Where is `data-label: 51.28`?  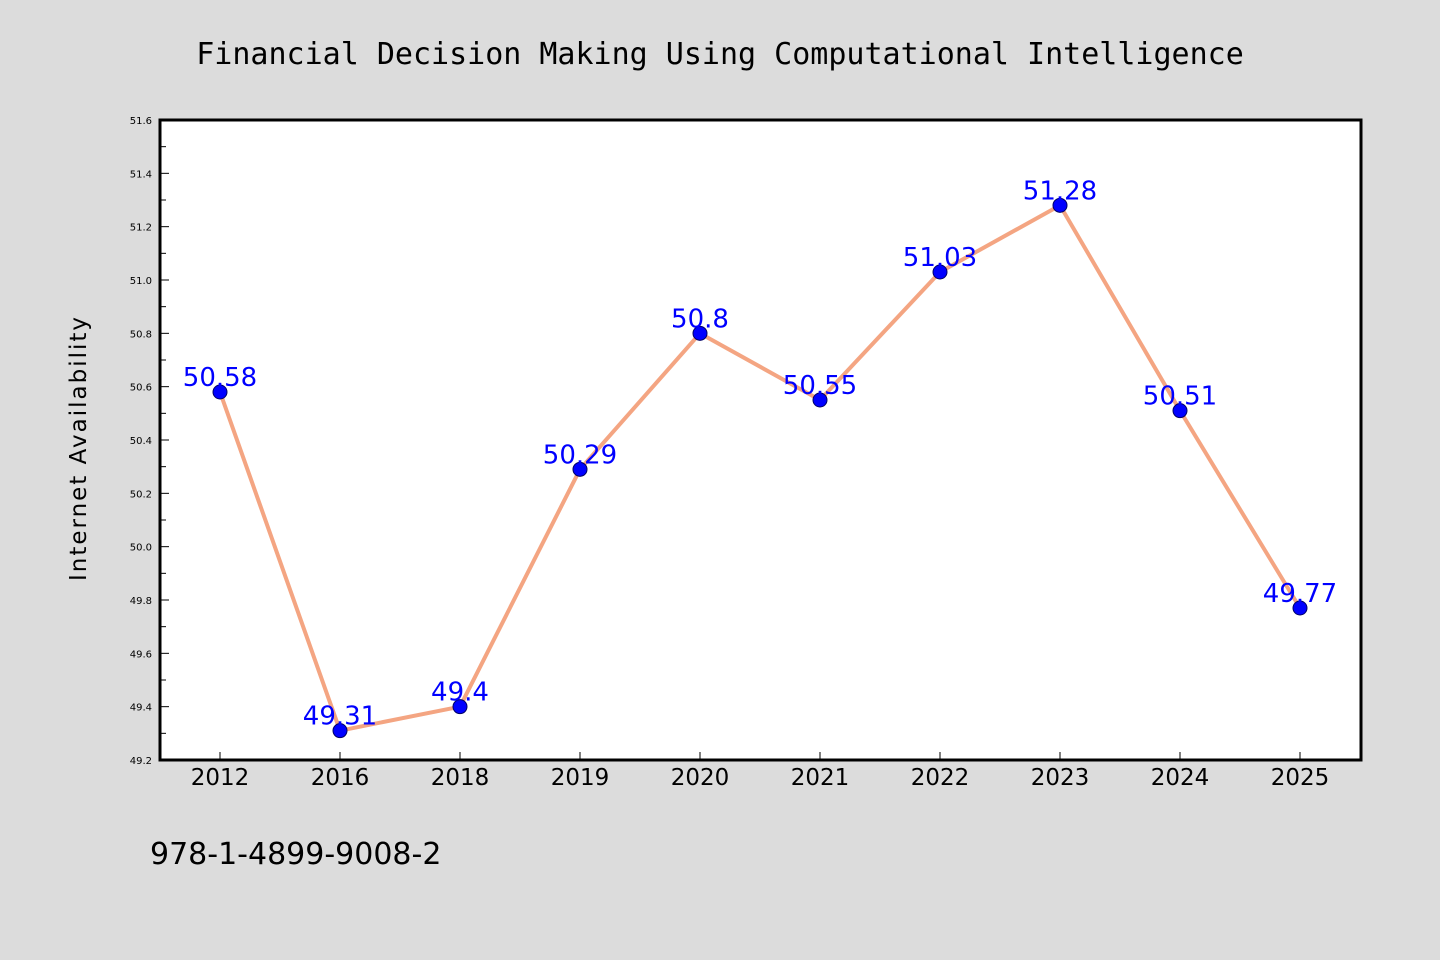 data-label: 51.28 is located at coordinates (1060, 191).